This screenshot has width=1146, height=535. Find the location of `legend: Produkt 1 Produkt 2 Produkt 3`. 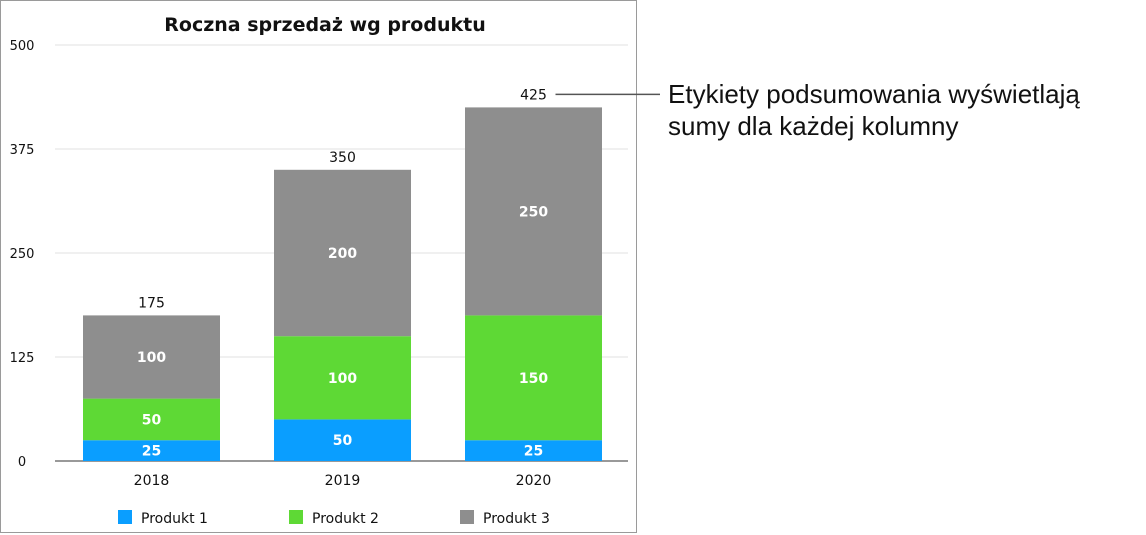

legend: Produkt 1 Produkt 2 Produkt 3 is located at coordinates (334, 518).